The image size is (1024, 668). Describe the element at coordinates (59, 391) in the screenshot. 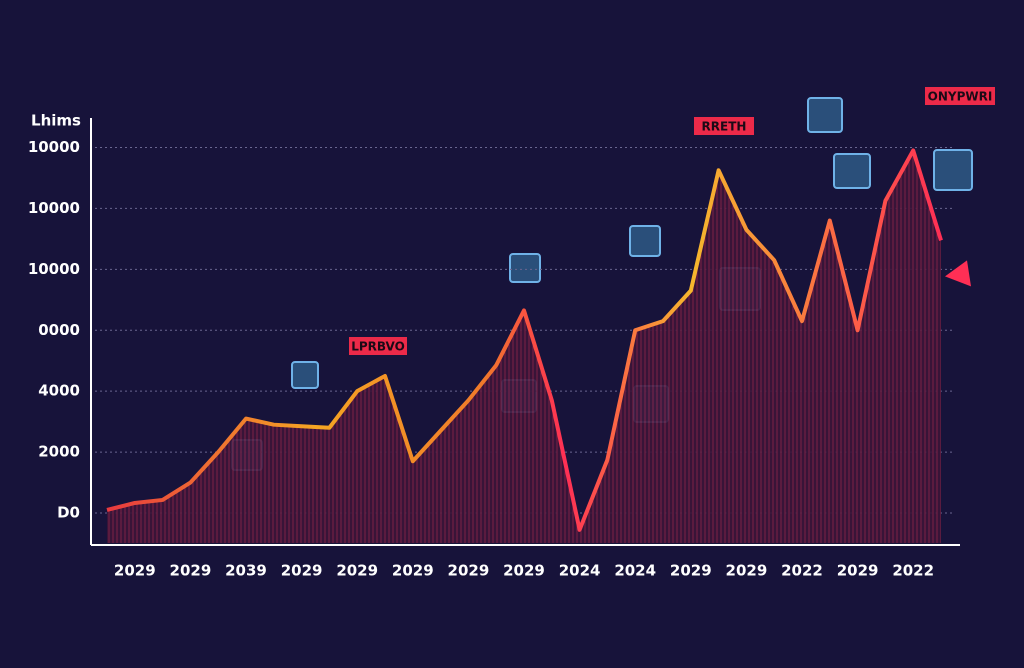

I see `y-tick-label: 4000` at that location.